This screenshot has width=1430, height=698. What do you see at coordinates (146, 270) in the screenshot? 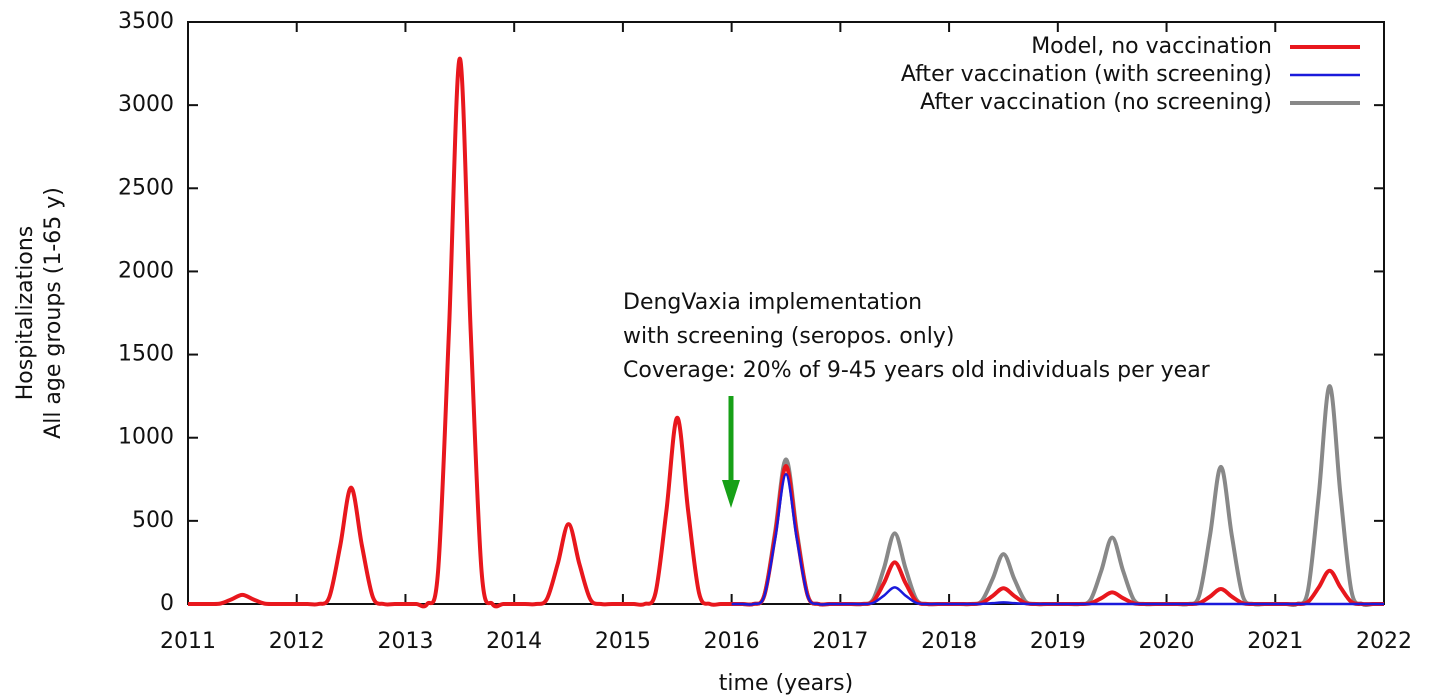
I see `y-tick-label: 2000` at bounding box center [146, 270].